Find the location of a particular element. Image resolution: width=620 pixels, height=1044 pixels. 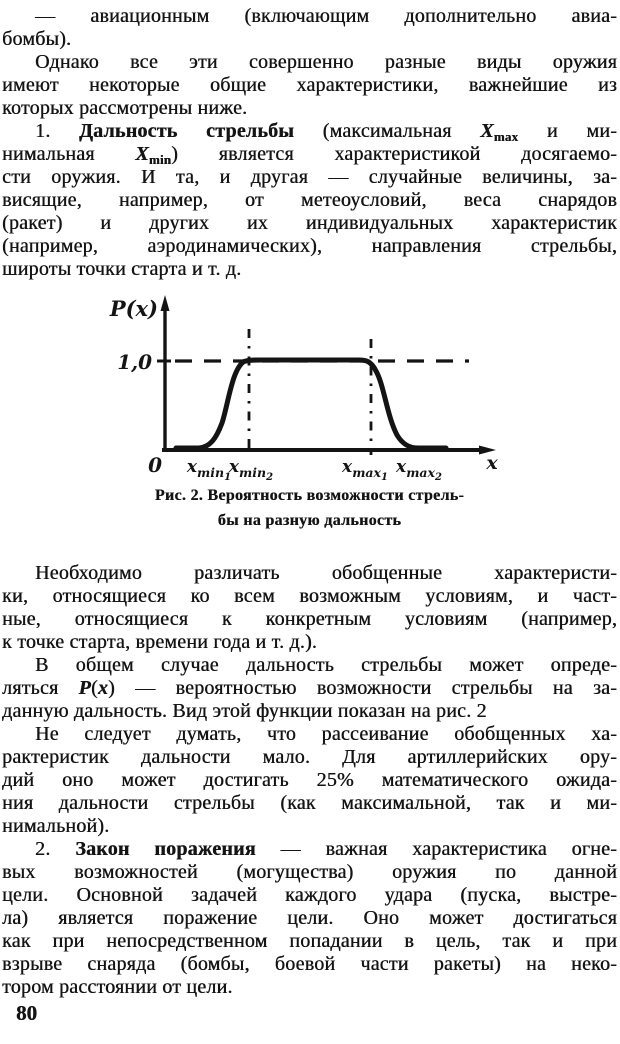

origin-label: 0 is located at coordinates (155, 465).